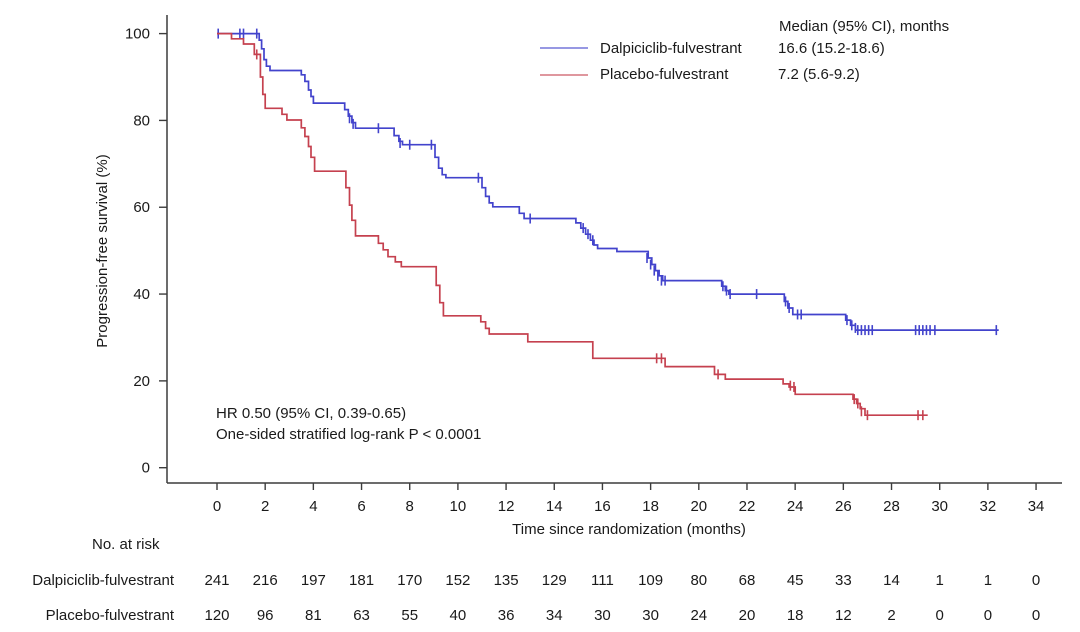  What do you see at coordinates (795, 615) in the screenshot?
I see `risk-count: 18` at bounding box center [795, 615].